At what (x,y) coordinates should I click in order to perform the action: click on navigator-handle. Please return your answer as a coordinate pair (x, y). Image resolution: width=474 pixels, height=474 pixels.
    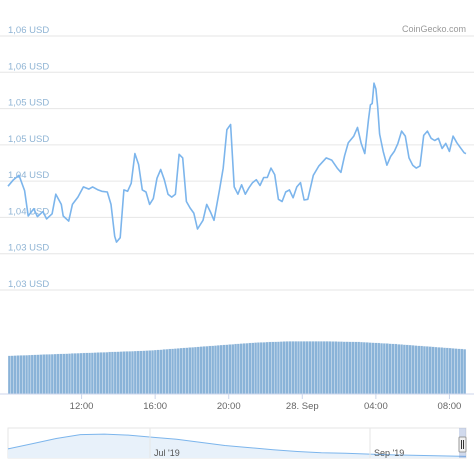
    Looking at the image, I should click on (462, 444).